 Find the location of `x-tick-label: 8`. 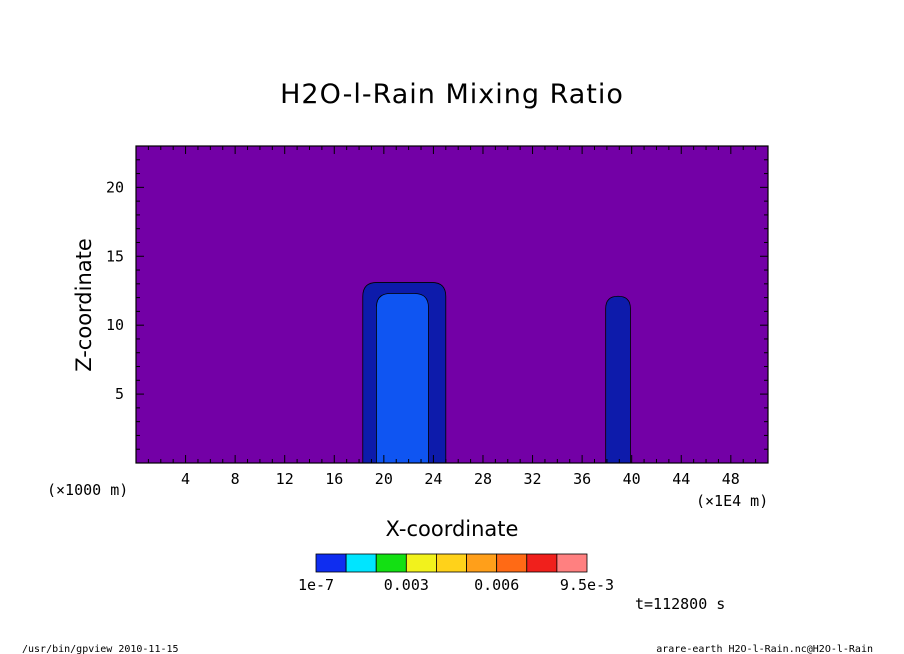

x-tick-label: 8 is located at coordinates (235, 479).